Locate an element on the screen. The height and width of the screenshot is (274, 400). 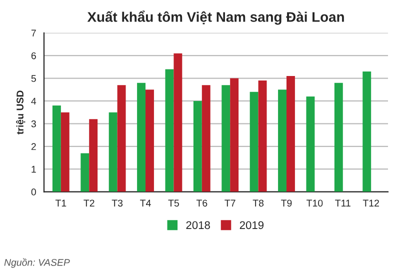
x-tick-label: T6 is located at coordinates (202, 203).